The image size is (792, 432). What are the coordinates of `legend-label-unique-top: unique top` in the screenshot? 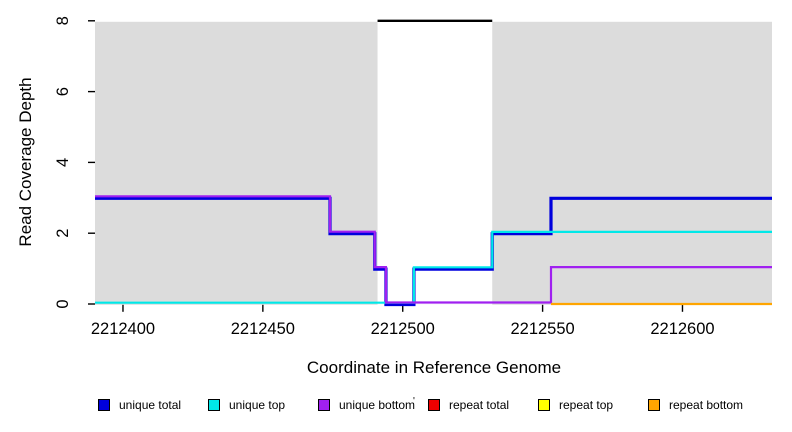 It's located at (257, 405).